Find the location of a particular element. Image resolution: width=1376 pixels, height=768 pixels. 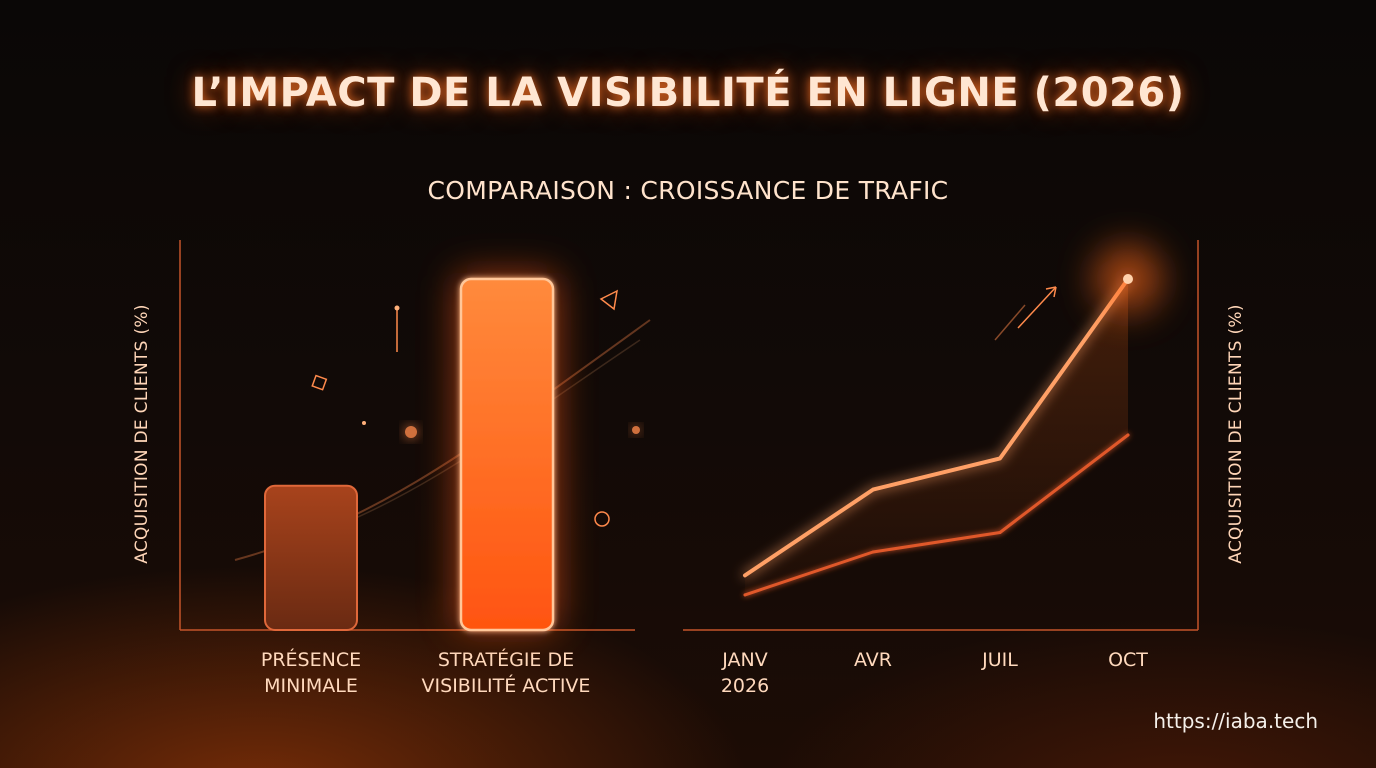

decorative-arrow-line is located at coordinates (1010, 322).